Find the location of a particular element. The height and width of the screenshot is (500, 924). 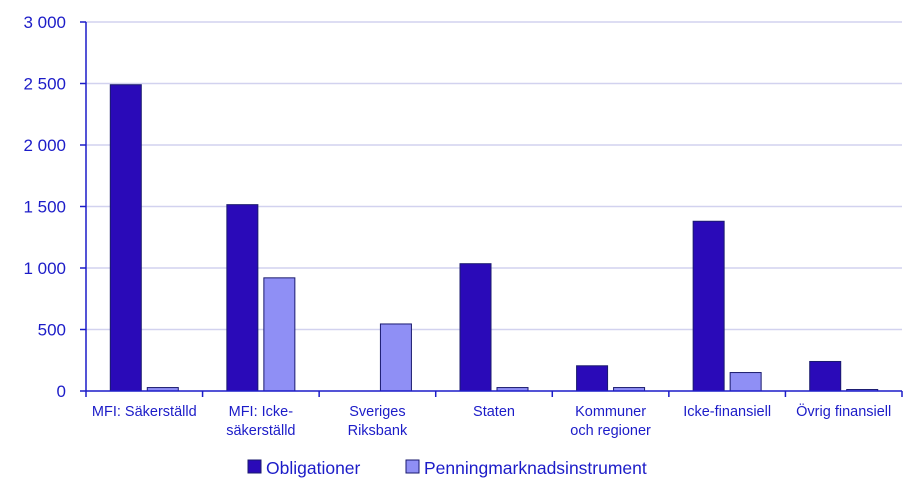

y-tick-label: 2 500 is located at coordinates (44, 84).